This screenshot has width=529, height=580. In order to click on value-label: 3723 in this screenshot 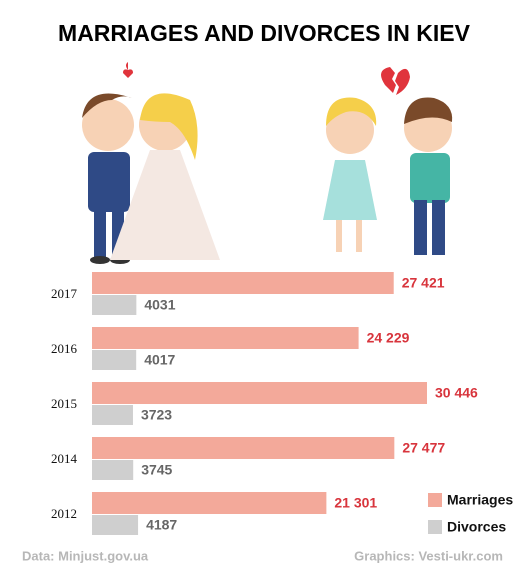, I will do `click(156, 415)`.